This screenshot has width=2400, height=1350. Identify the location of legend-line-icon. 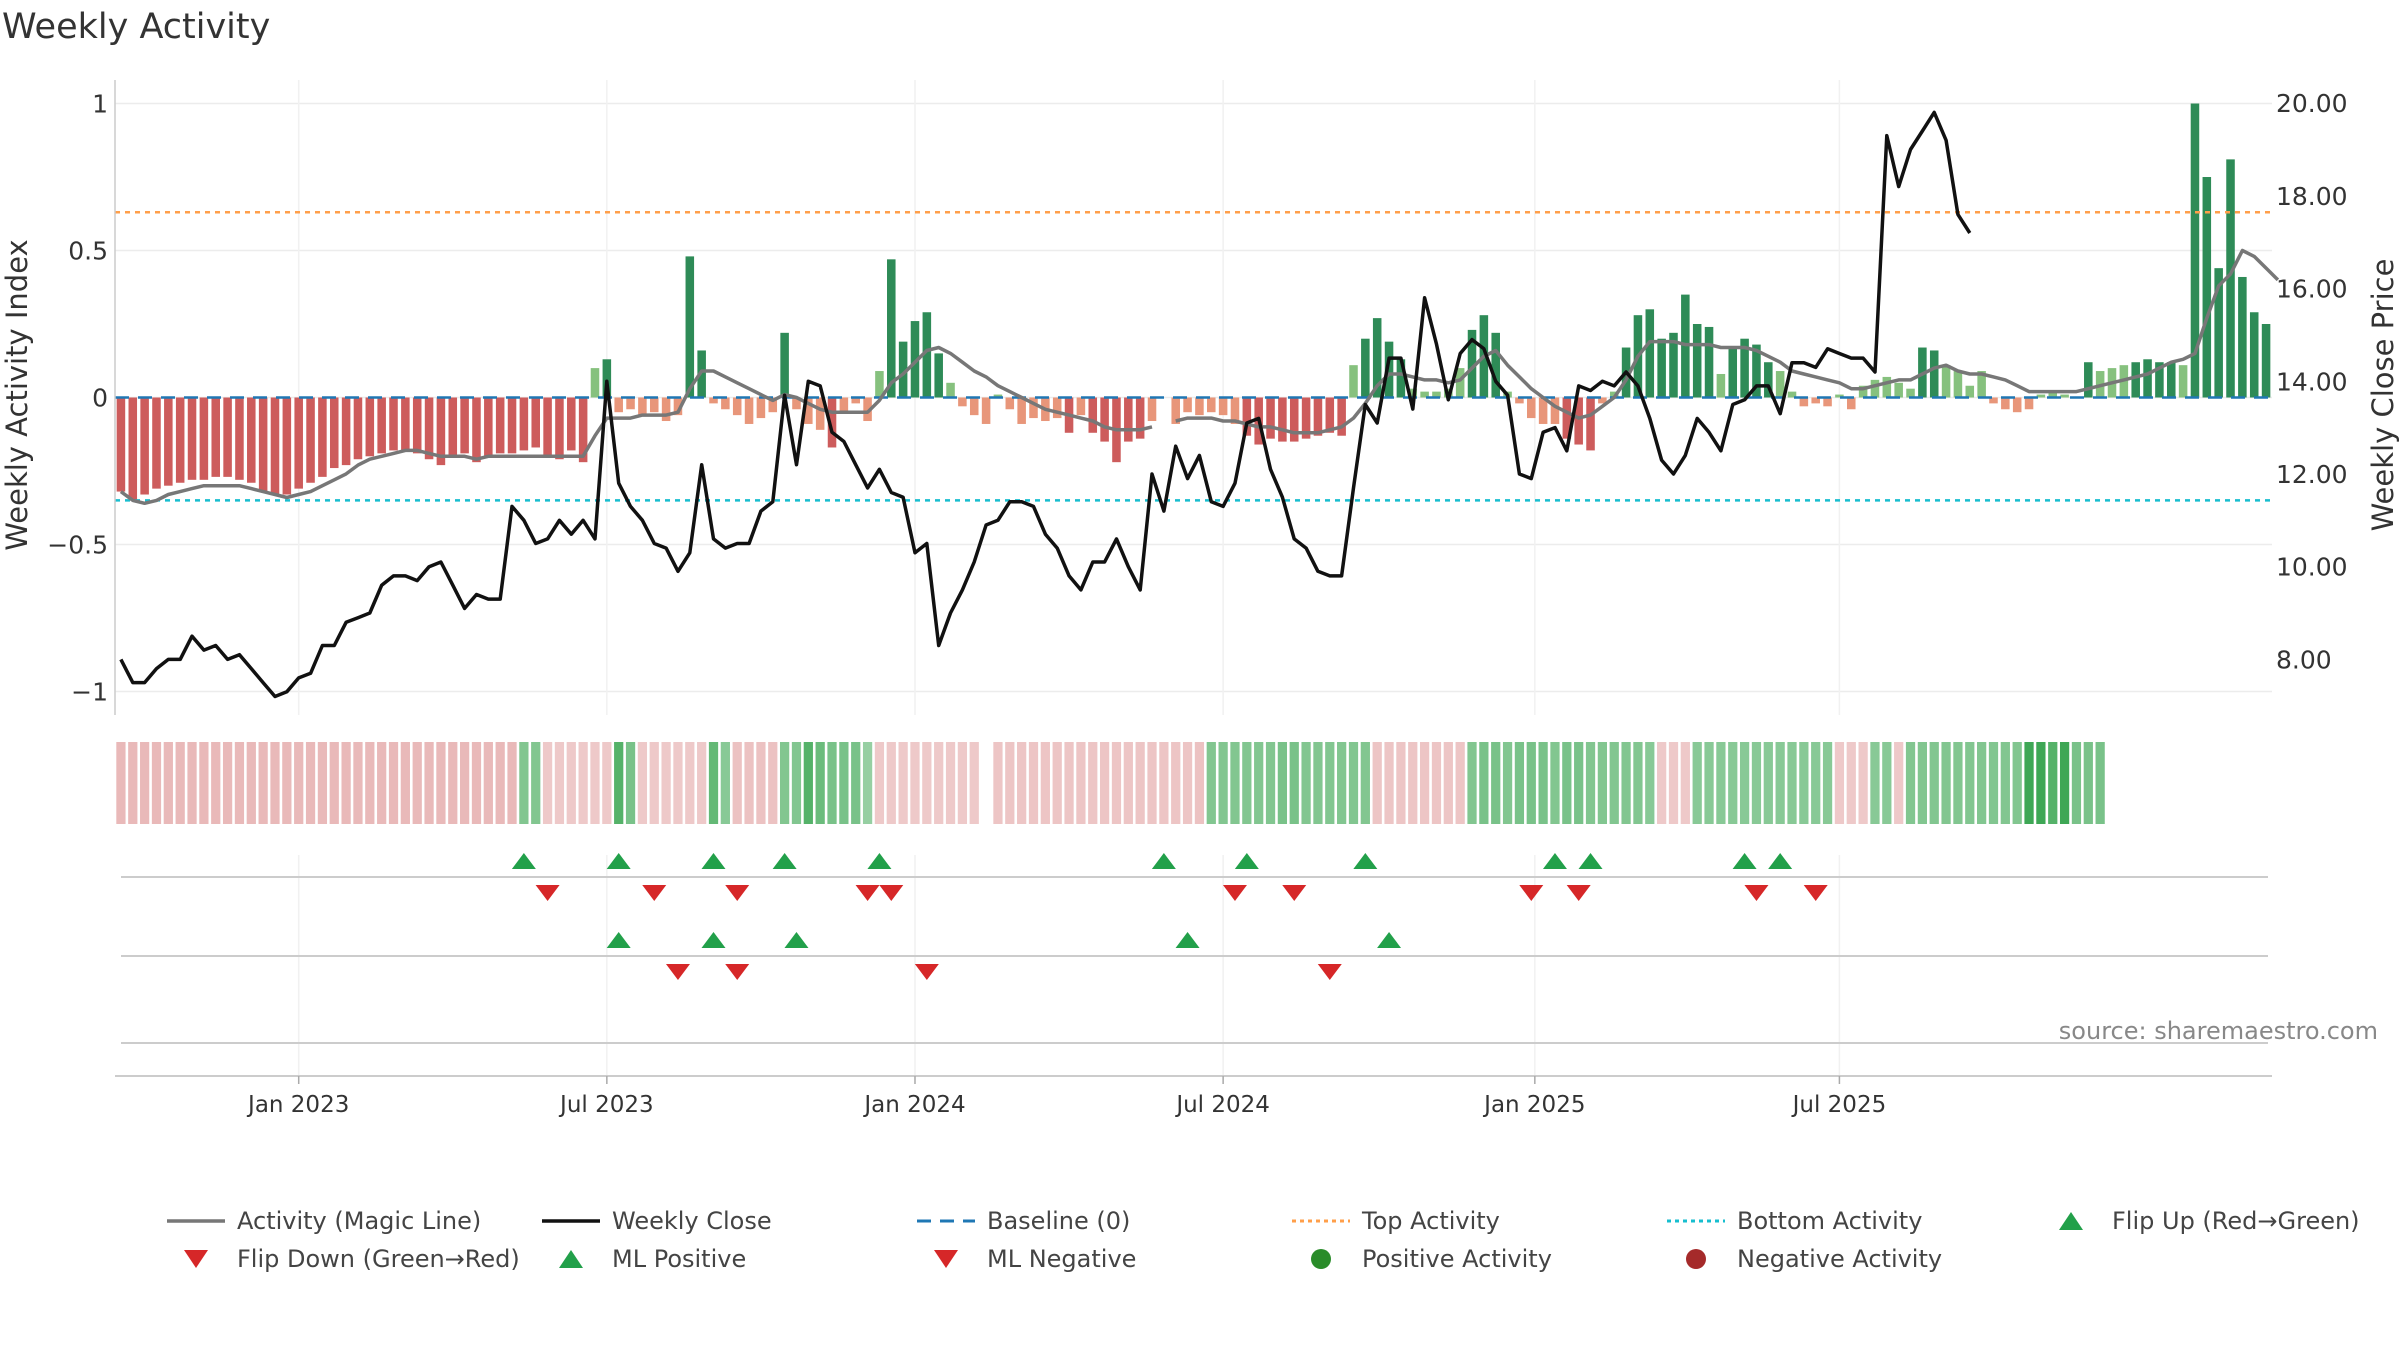
(196, 1221).